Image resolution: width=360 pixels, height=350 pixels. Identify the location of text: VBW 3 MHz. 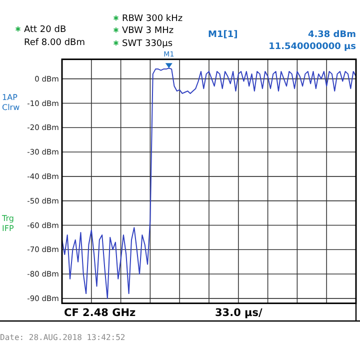
(148, 31).